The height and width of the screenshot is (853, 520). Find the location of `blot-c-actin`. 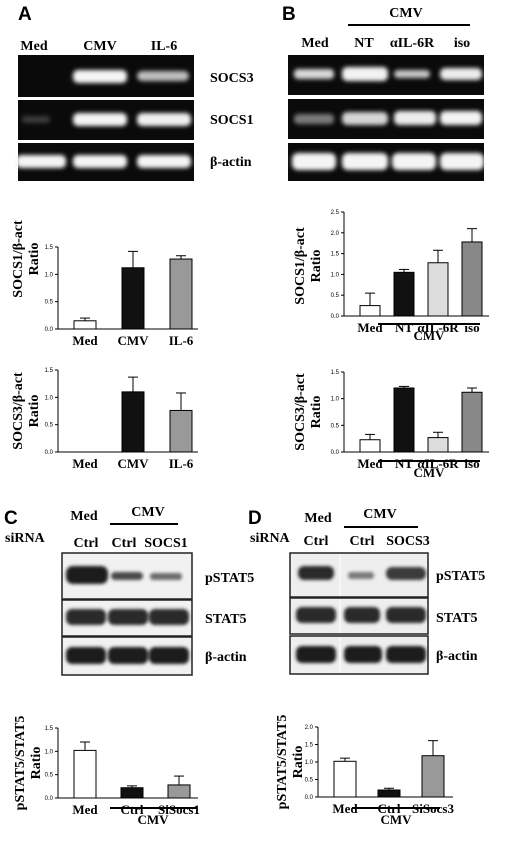

blot-c-actin is located at coordinates (127, 656).